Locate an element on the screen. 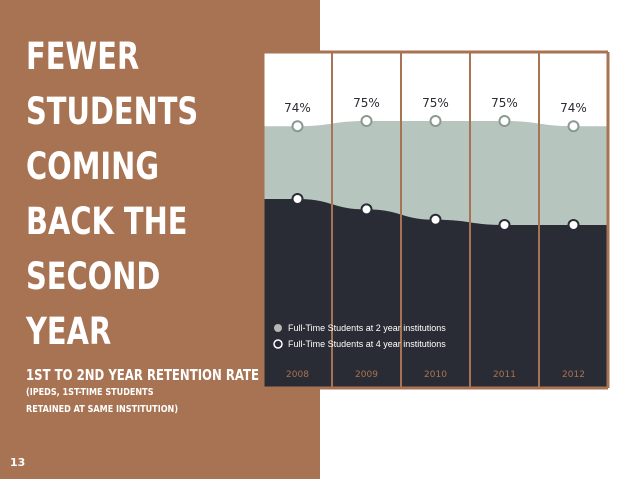  legend-marker-2-year is located at coordinates (278, 328).